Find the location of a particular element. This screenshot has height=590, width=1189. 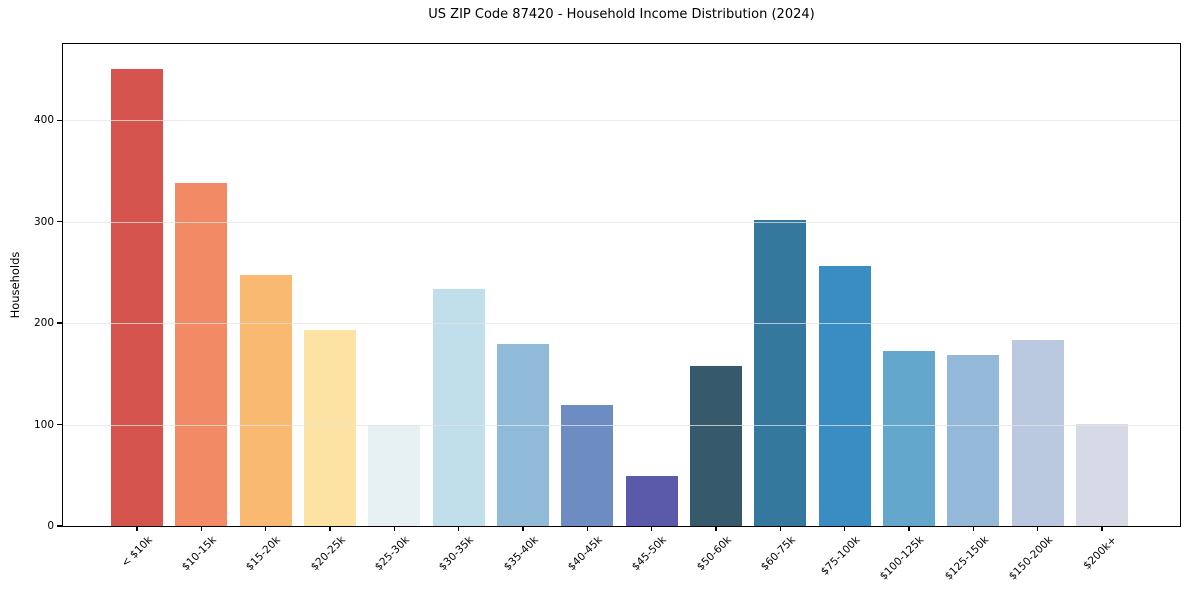

x-tick-label: $125-150k is located at coordinates (966, 558).